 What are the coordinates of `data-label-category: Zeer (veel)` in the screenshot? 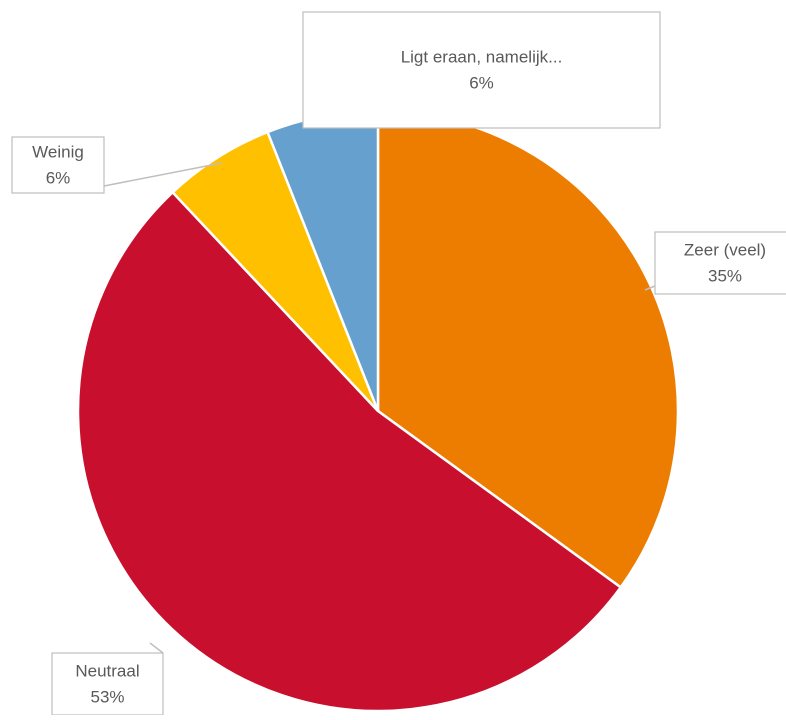 It's located at (725, 249).